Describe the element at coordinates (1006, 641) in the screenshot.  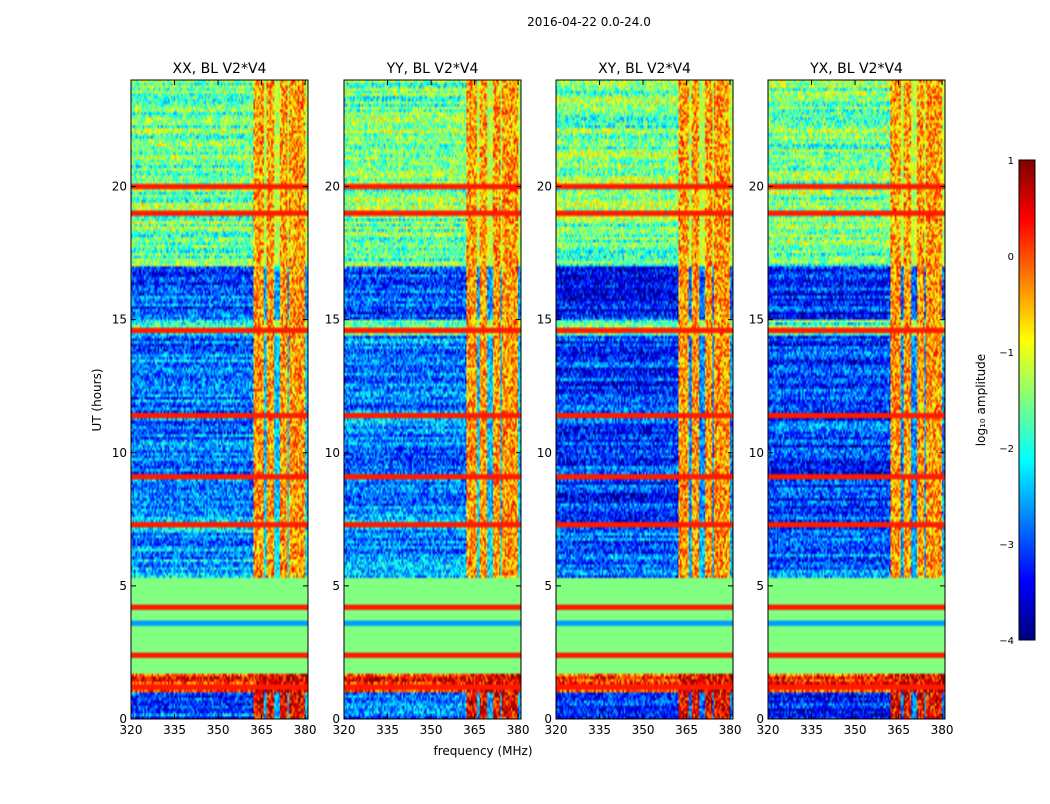
I see `colorbar-tick-label: −4` at that location.